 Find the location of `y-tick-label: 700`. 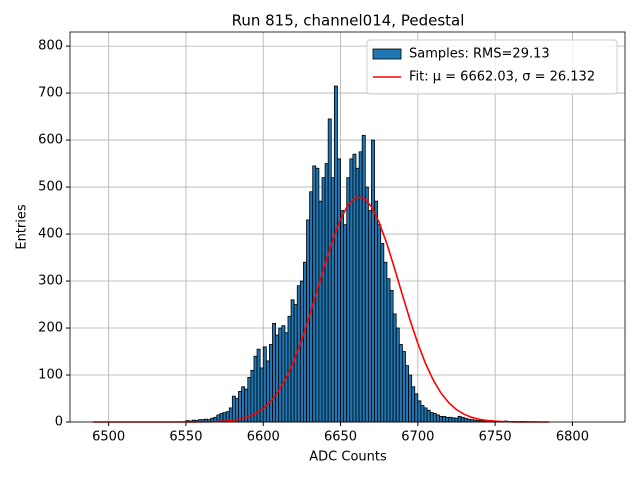

y-tick-label: 700 is located at coordinates (50, 93).